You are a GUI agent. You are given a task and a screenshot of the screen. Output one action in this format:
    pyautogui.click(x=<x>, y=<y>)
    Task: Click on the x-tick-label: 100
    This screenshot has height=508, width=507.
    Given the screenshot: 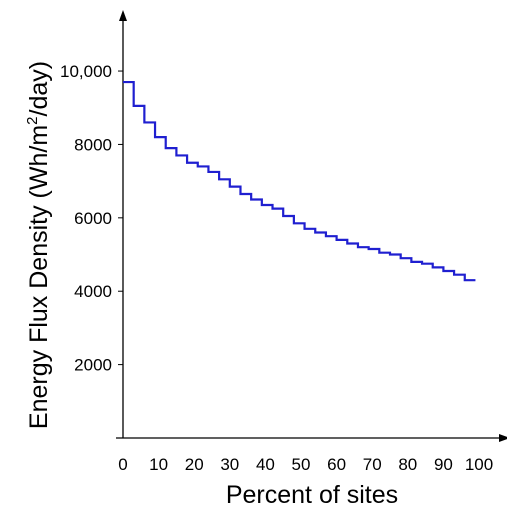 What is the action you would take?
    pyautogui.click(x=479, y=464)
    